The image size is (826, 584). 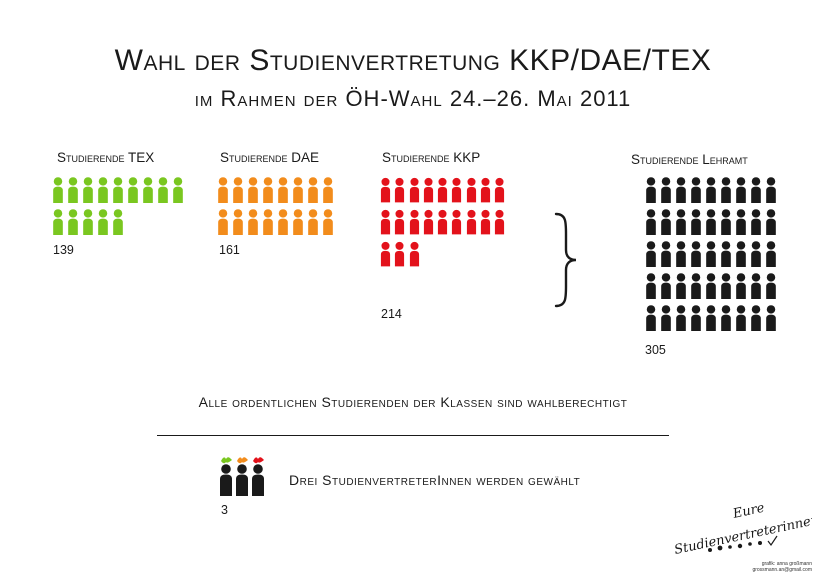 What do you see at coordinates (226, 469) in the screenshot?
I see `person-head-icon` at bounding box center [226, 469].